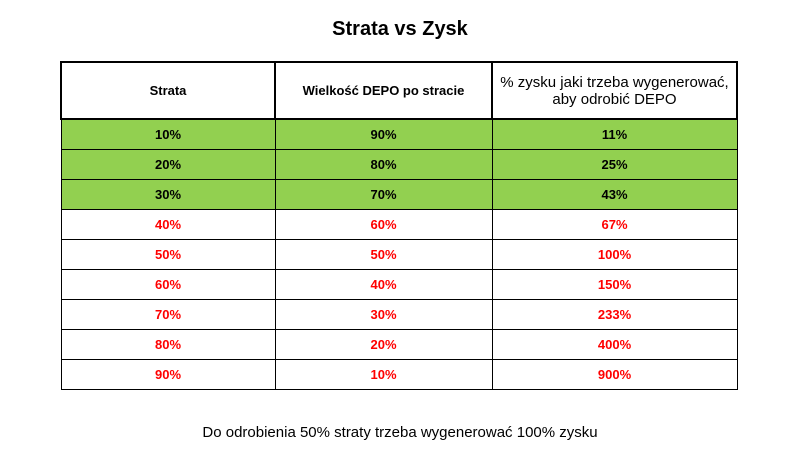 This screenshot has height=472, width=800. Describe the element at coordinates (614, 134) in the screenshot. I see `cell-zysk: 11%` at that location.